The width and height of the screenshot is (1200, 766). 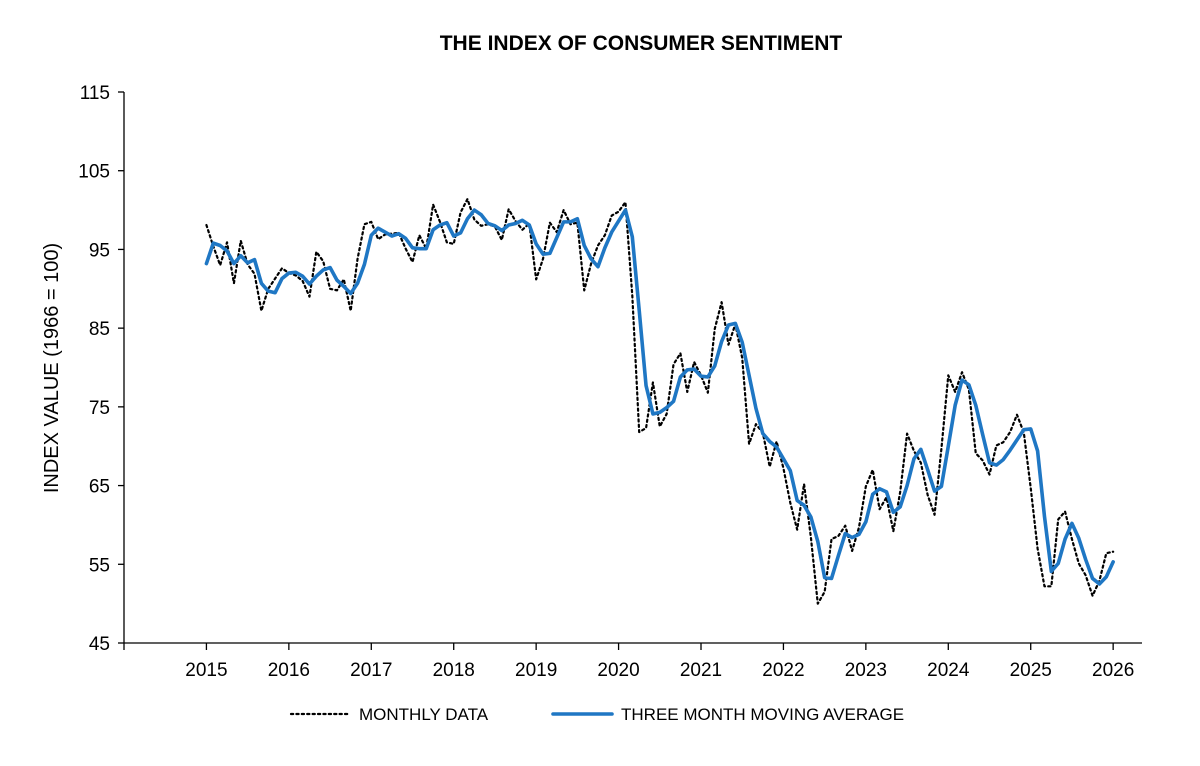 What do you see at coordinates (948, 670) in the screenshot?
I see `x-tick-label: 2024` at bounding box center [948, 670].